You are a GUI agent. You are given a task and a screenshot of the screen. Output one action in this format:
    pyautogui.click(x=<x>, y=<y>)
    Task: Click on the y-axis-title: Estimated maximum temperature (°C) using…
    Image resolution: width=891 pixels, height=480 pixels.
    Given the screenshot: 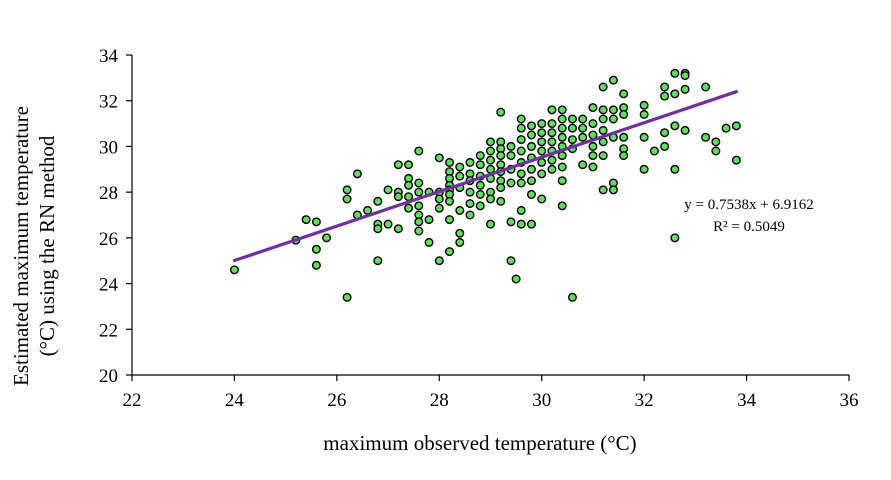 What is the action you would take?
    pyautogui.click(x=34, y=246)
    